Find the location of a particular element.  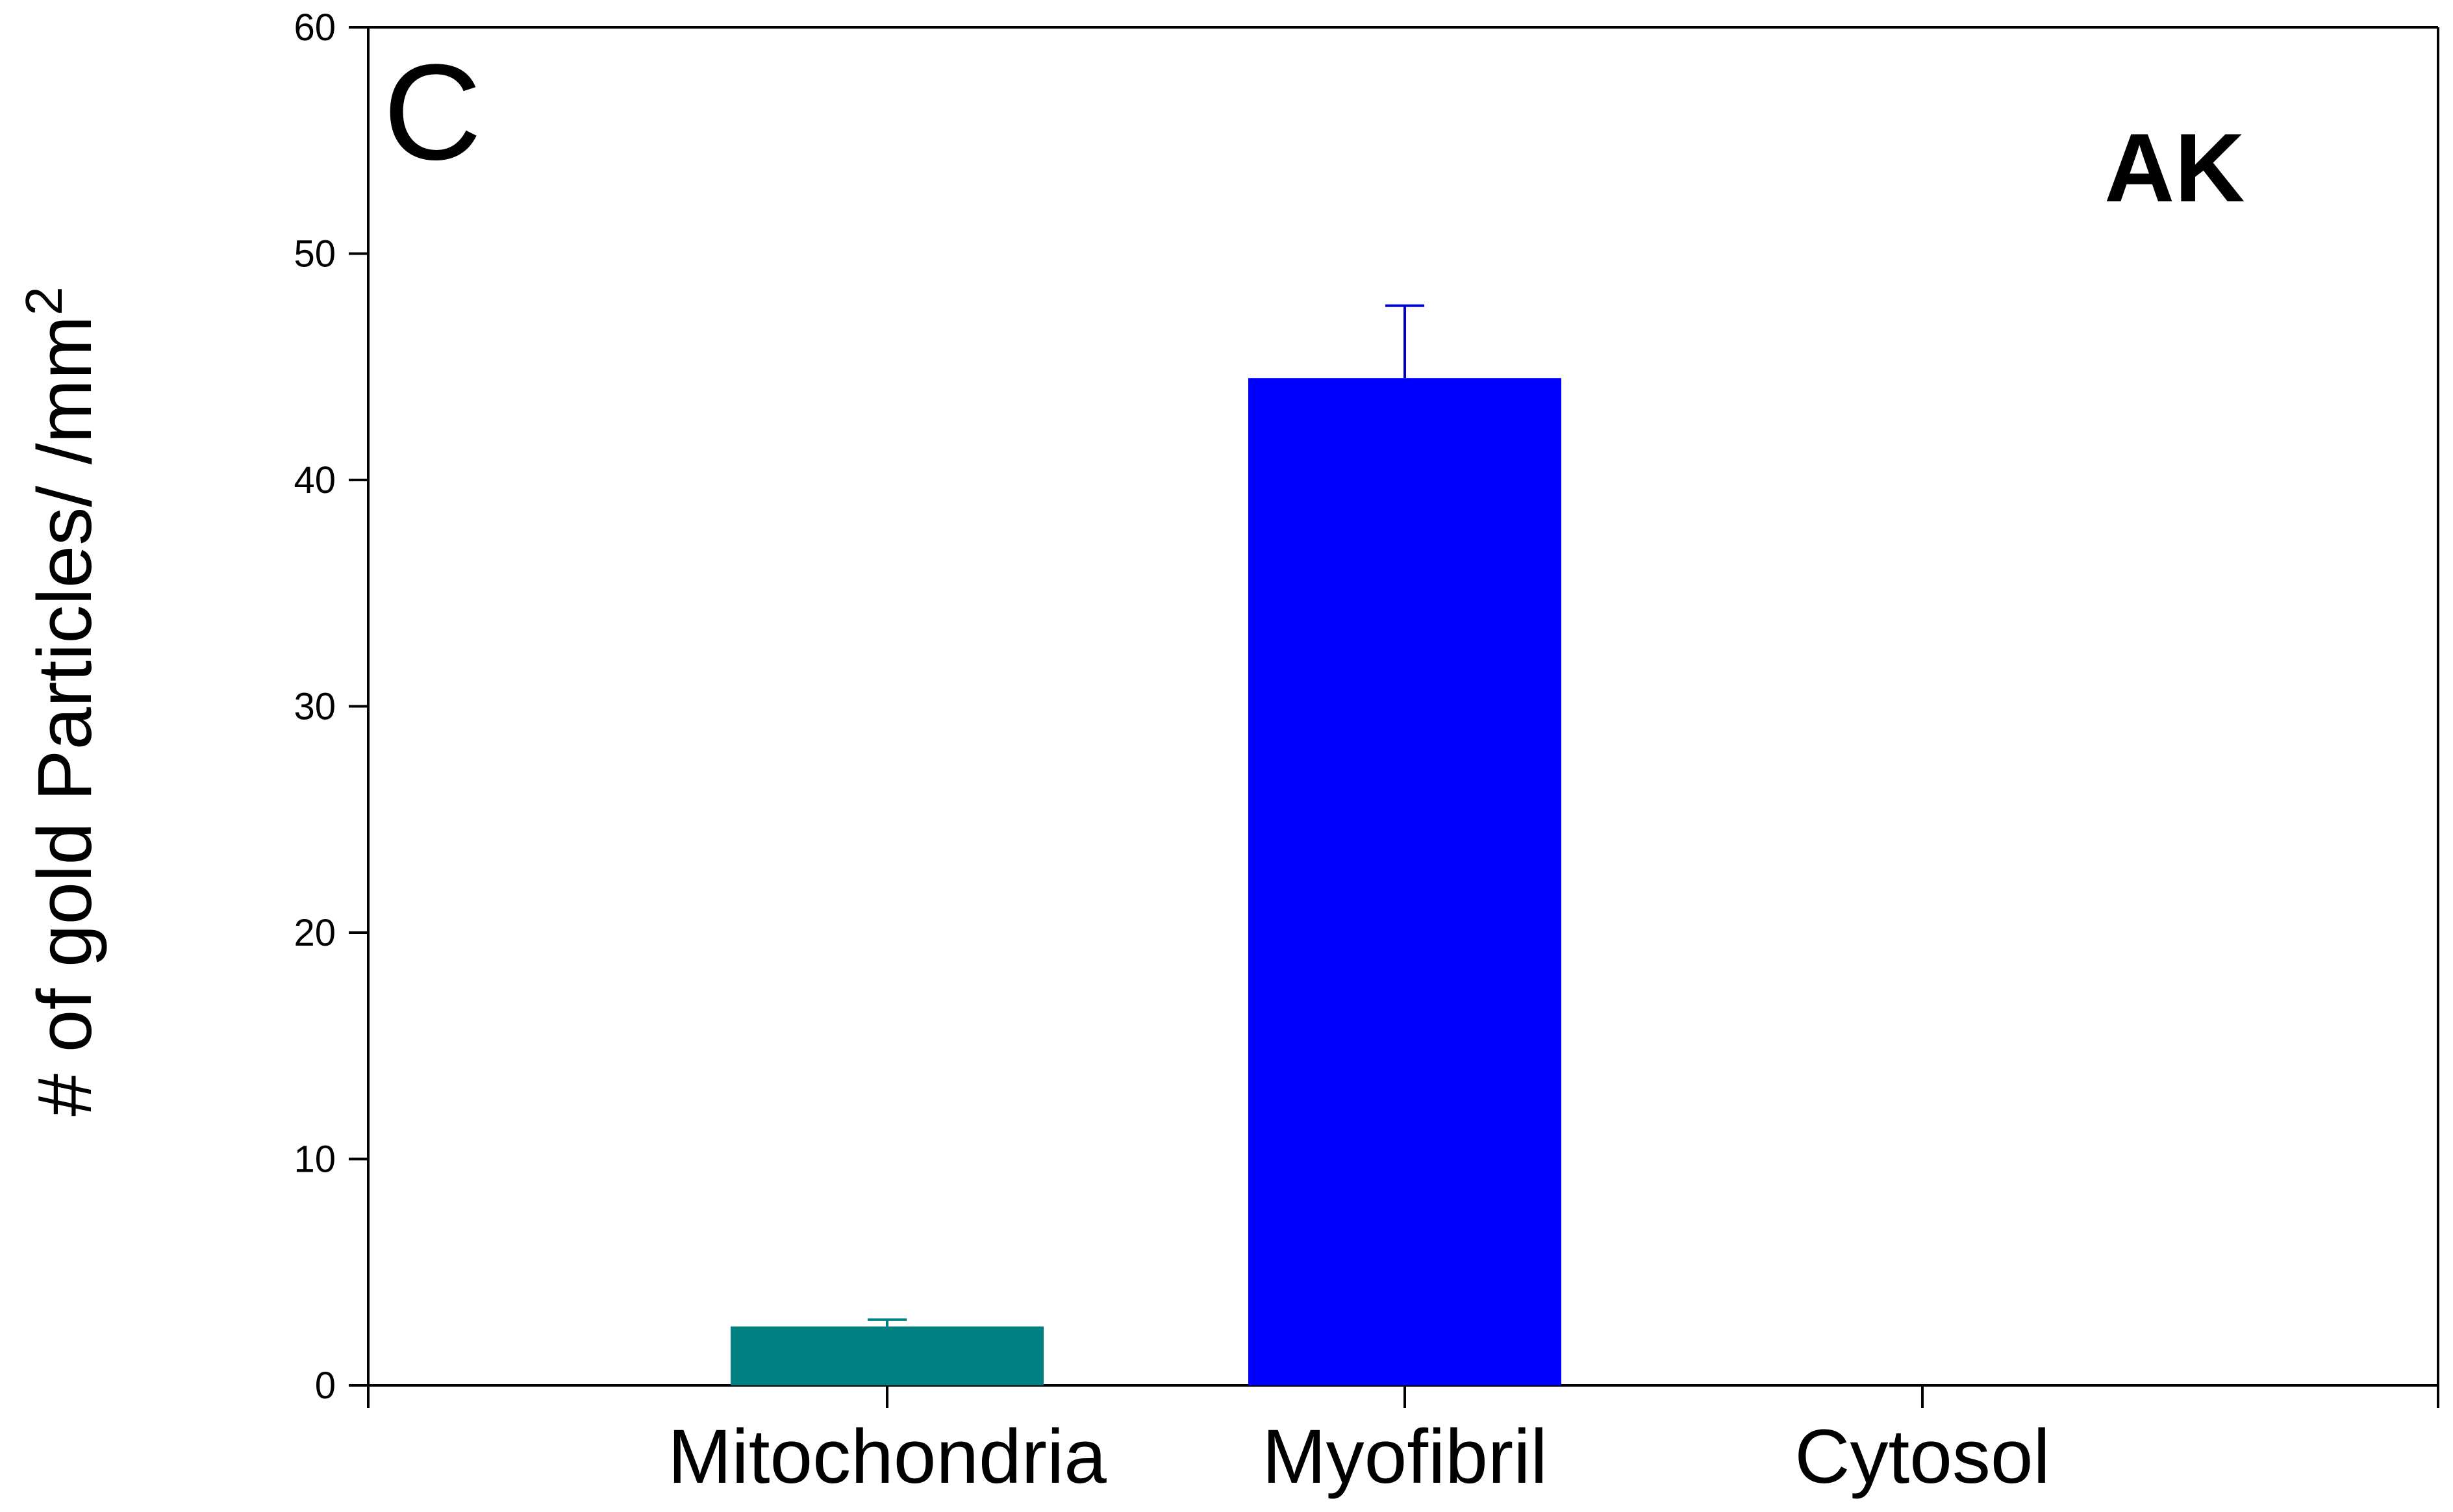

x-tick-label: Cytosol is located at coordinates (1922, 1457).